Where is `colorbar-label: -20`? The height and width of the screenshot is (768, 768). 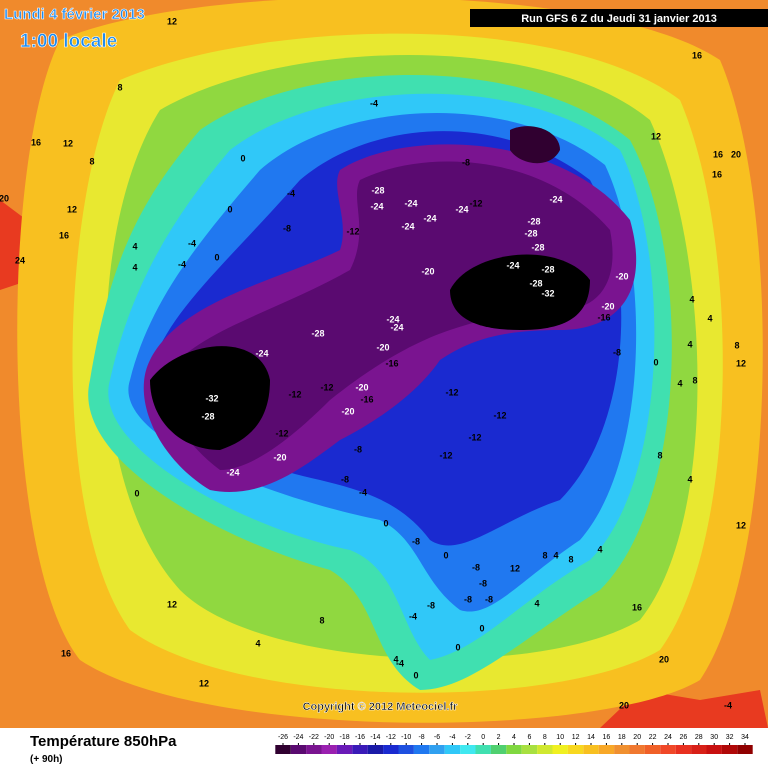 colorbar-label: -20 is located at coordinates (329, 737).